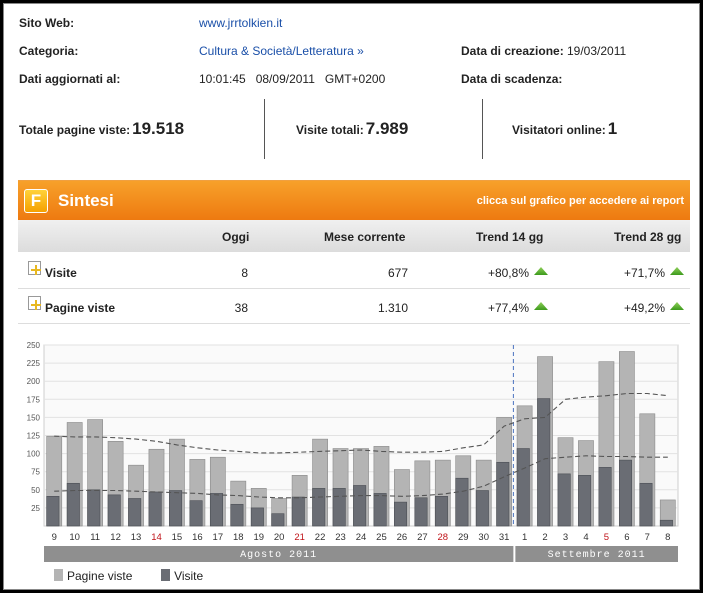  Describe the element at coordinates (330, 130) in the screenshot. I see `total-visits-label: Visite totali:` at that location.